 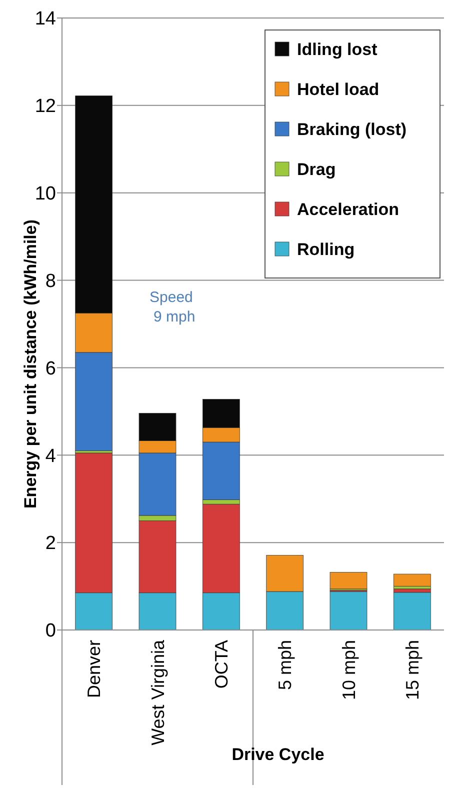 What do you see at coordinates (337, 49) in the screenshot?
I see `legend-label: Idling lost` at bounding box center [337, 49].